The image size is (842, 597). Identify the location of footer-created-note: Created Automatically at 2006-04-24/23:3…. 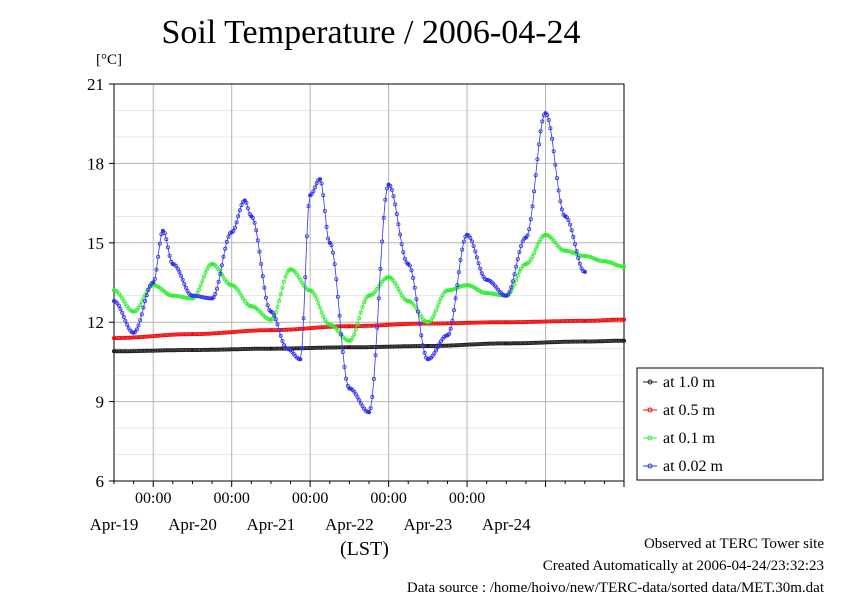
(683, 566).